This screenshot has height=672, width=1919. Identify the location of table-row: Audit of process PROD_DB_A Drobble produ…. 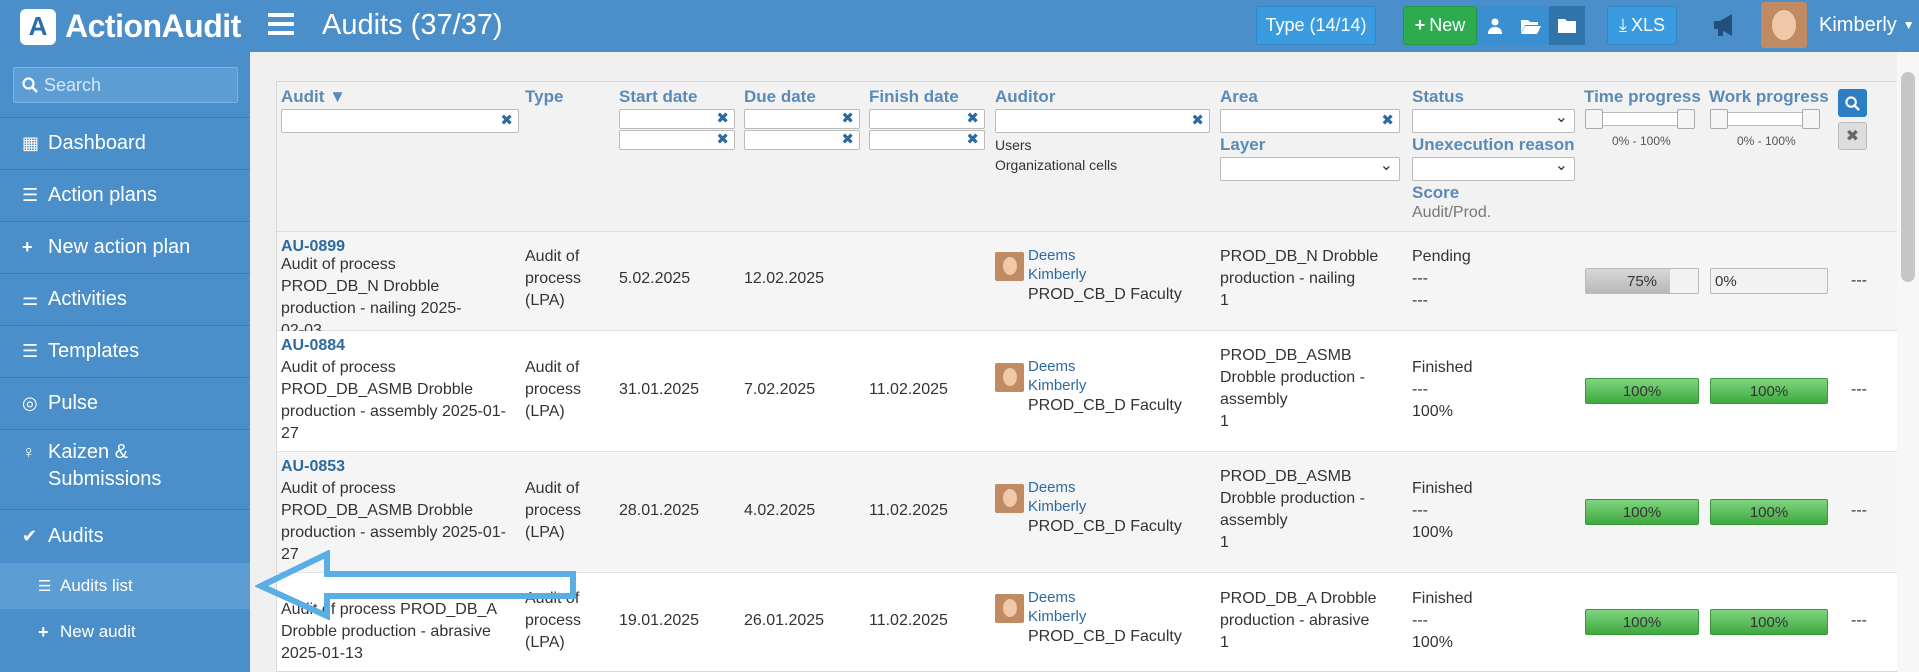
(1087, 622).